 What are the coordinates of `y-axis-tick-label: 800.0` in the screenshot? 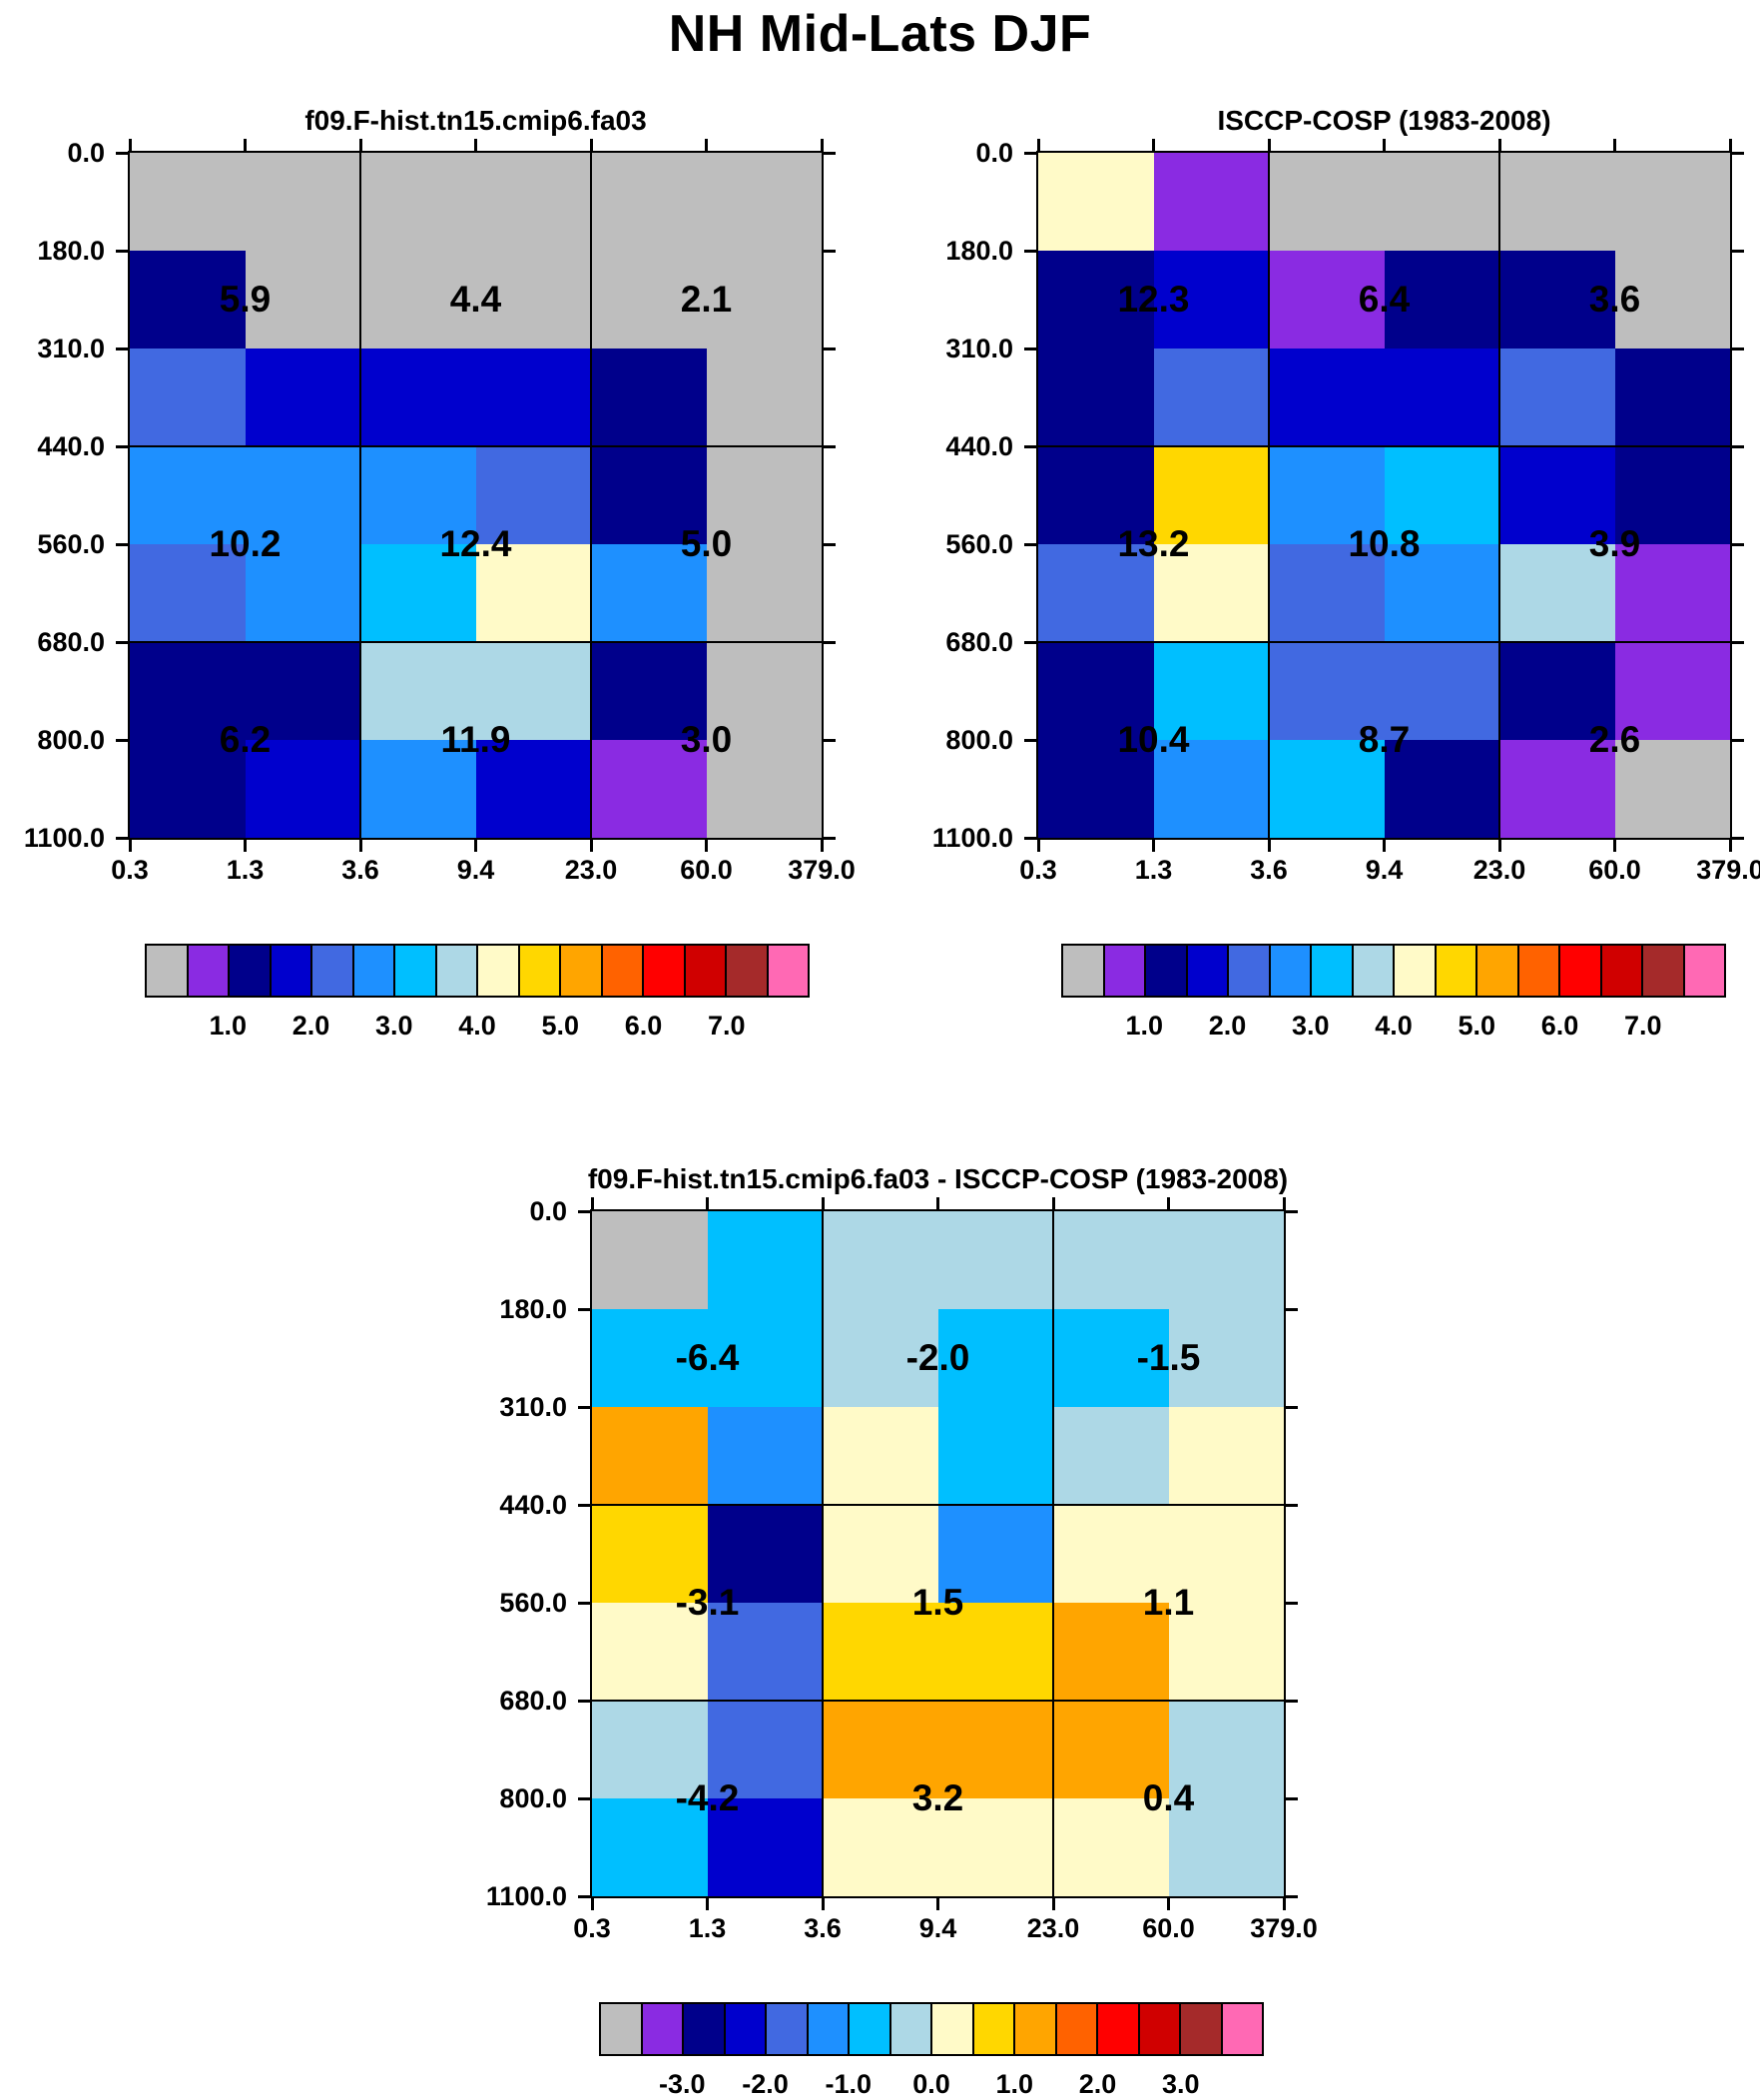 It's located at (979, 740).